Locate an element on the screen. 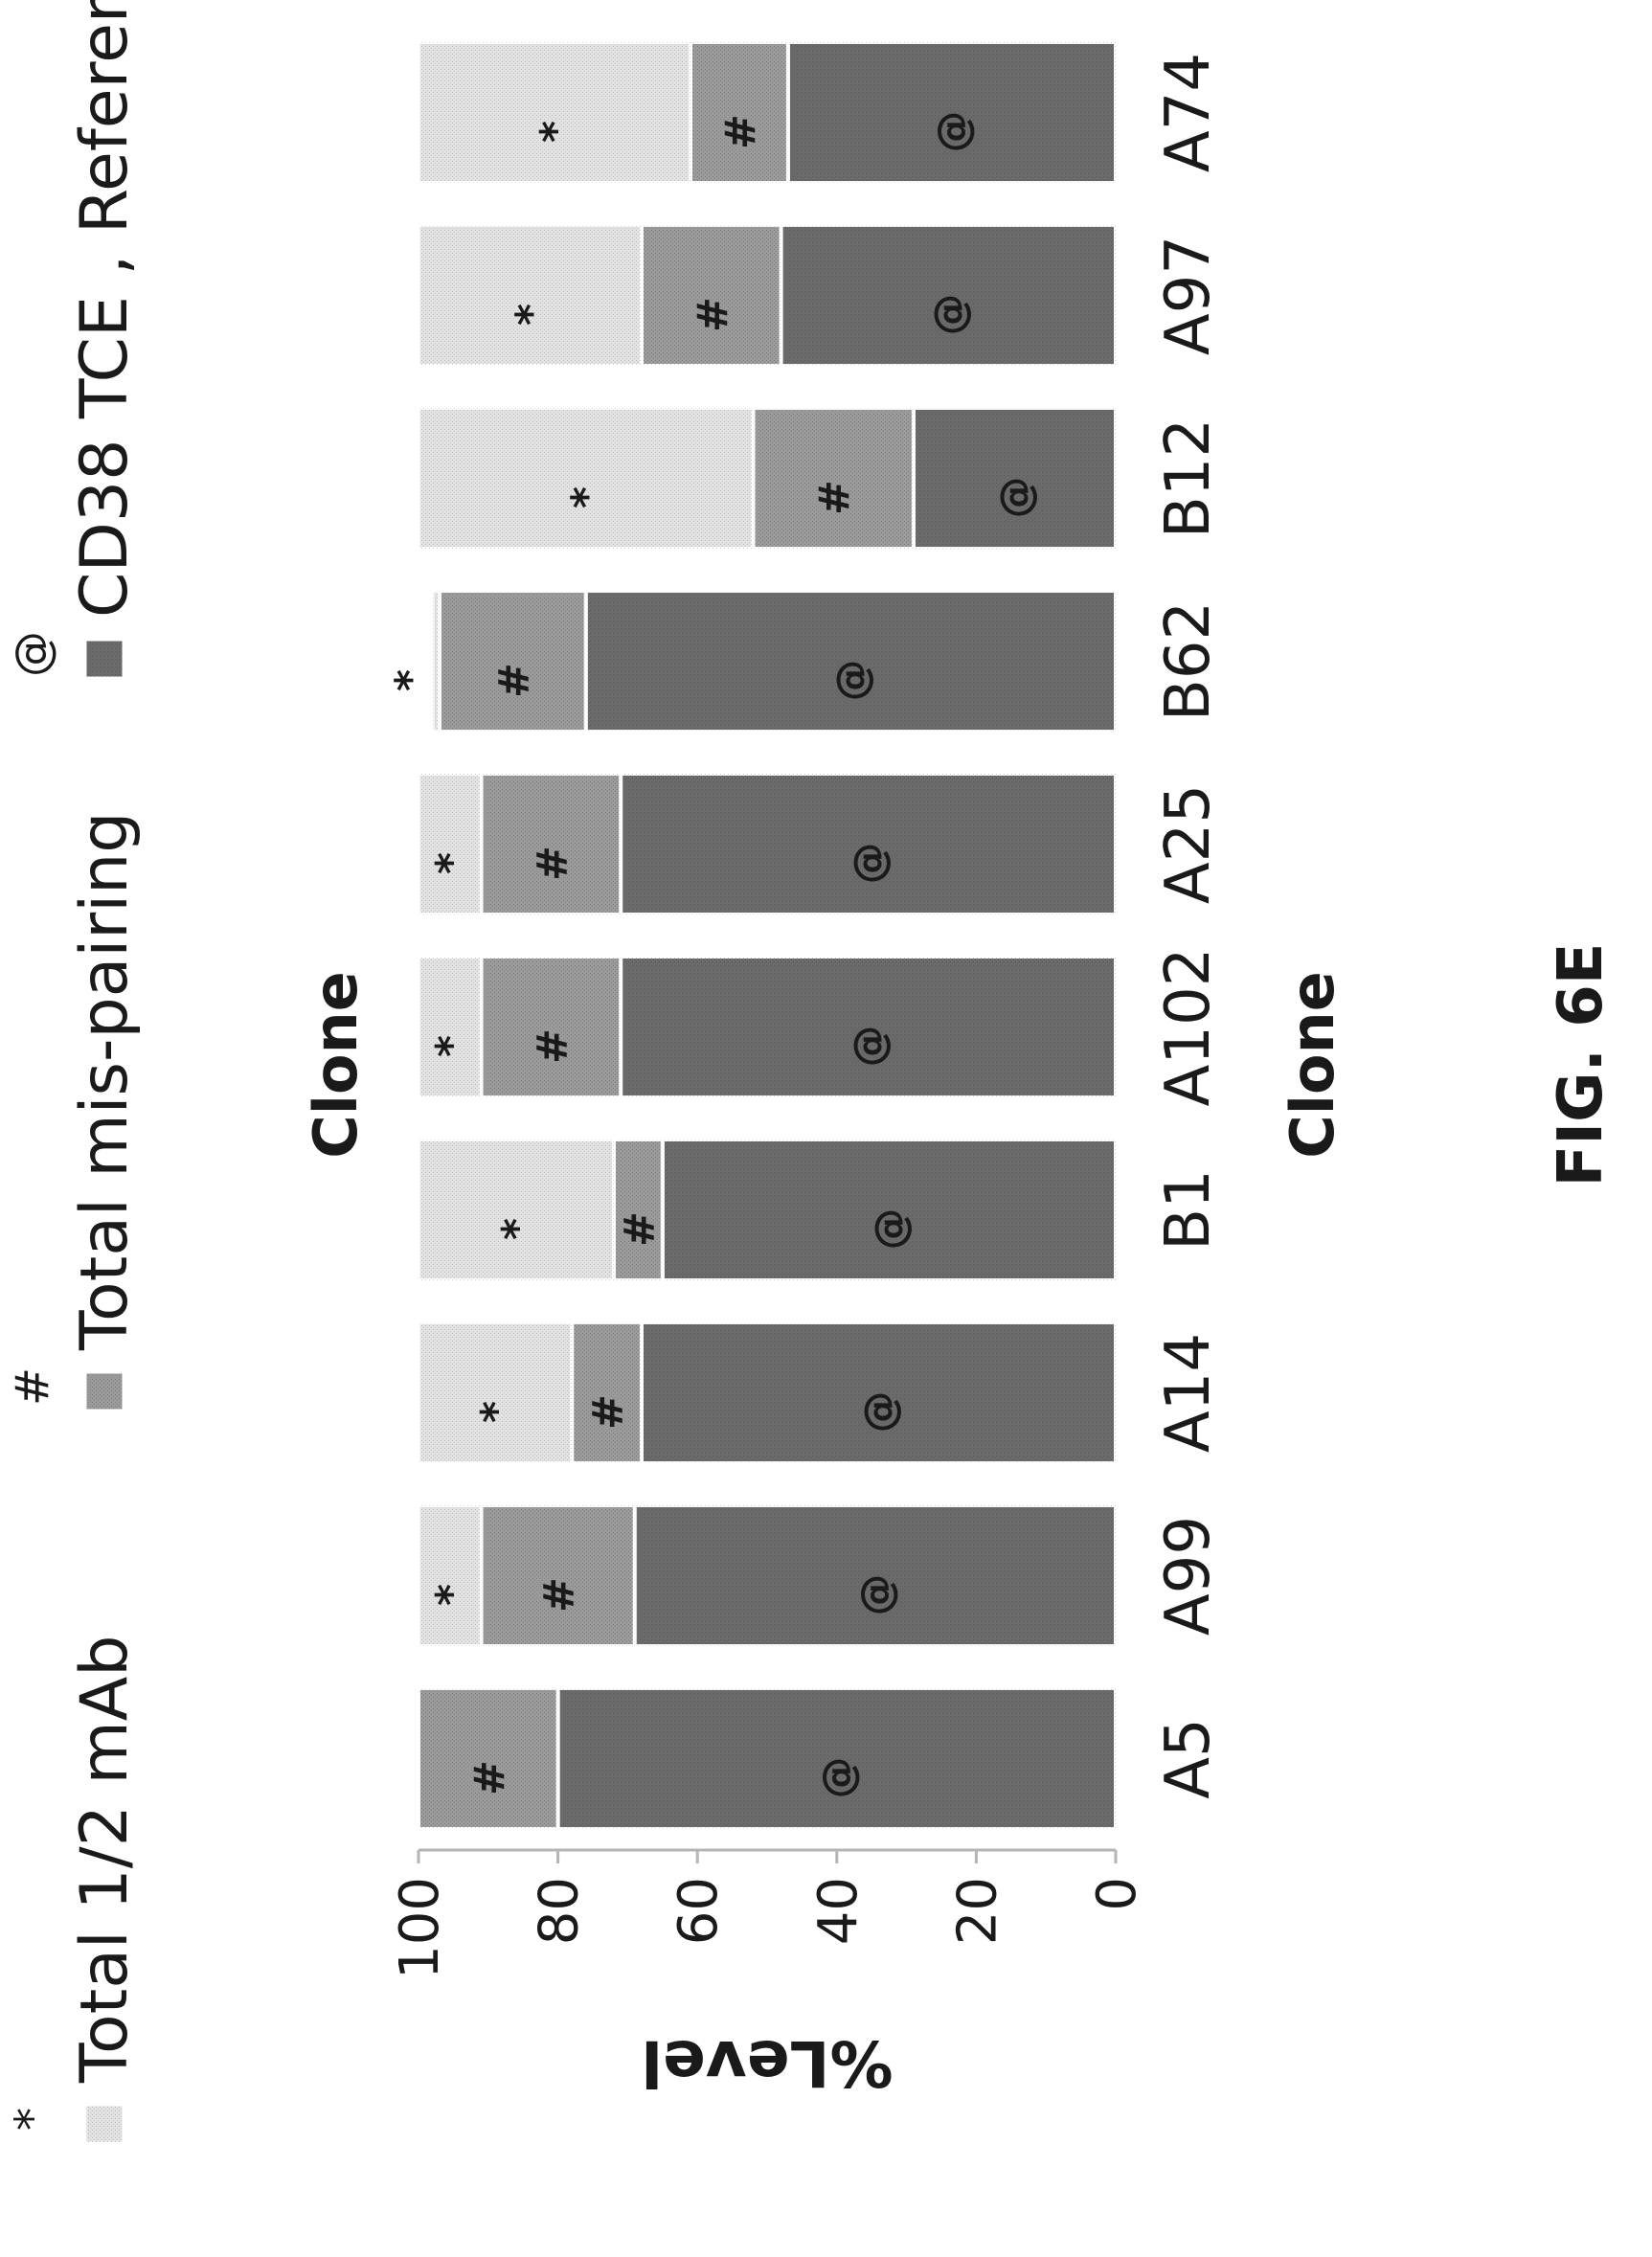  figure-label: FIG. 6E is located at coordinates (1582, 1065).